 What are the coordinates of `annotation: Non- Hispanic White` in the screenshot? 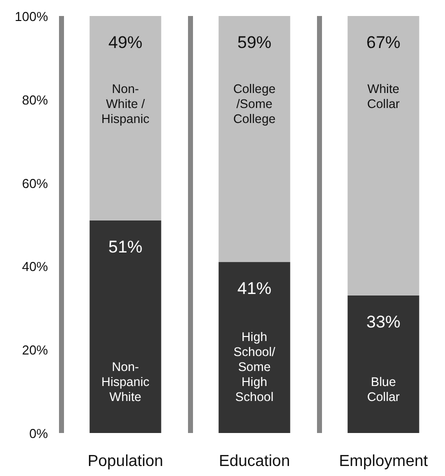 It's located at (125, 382).